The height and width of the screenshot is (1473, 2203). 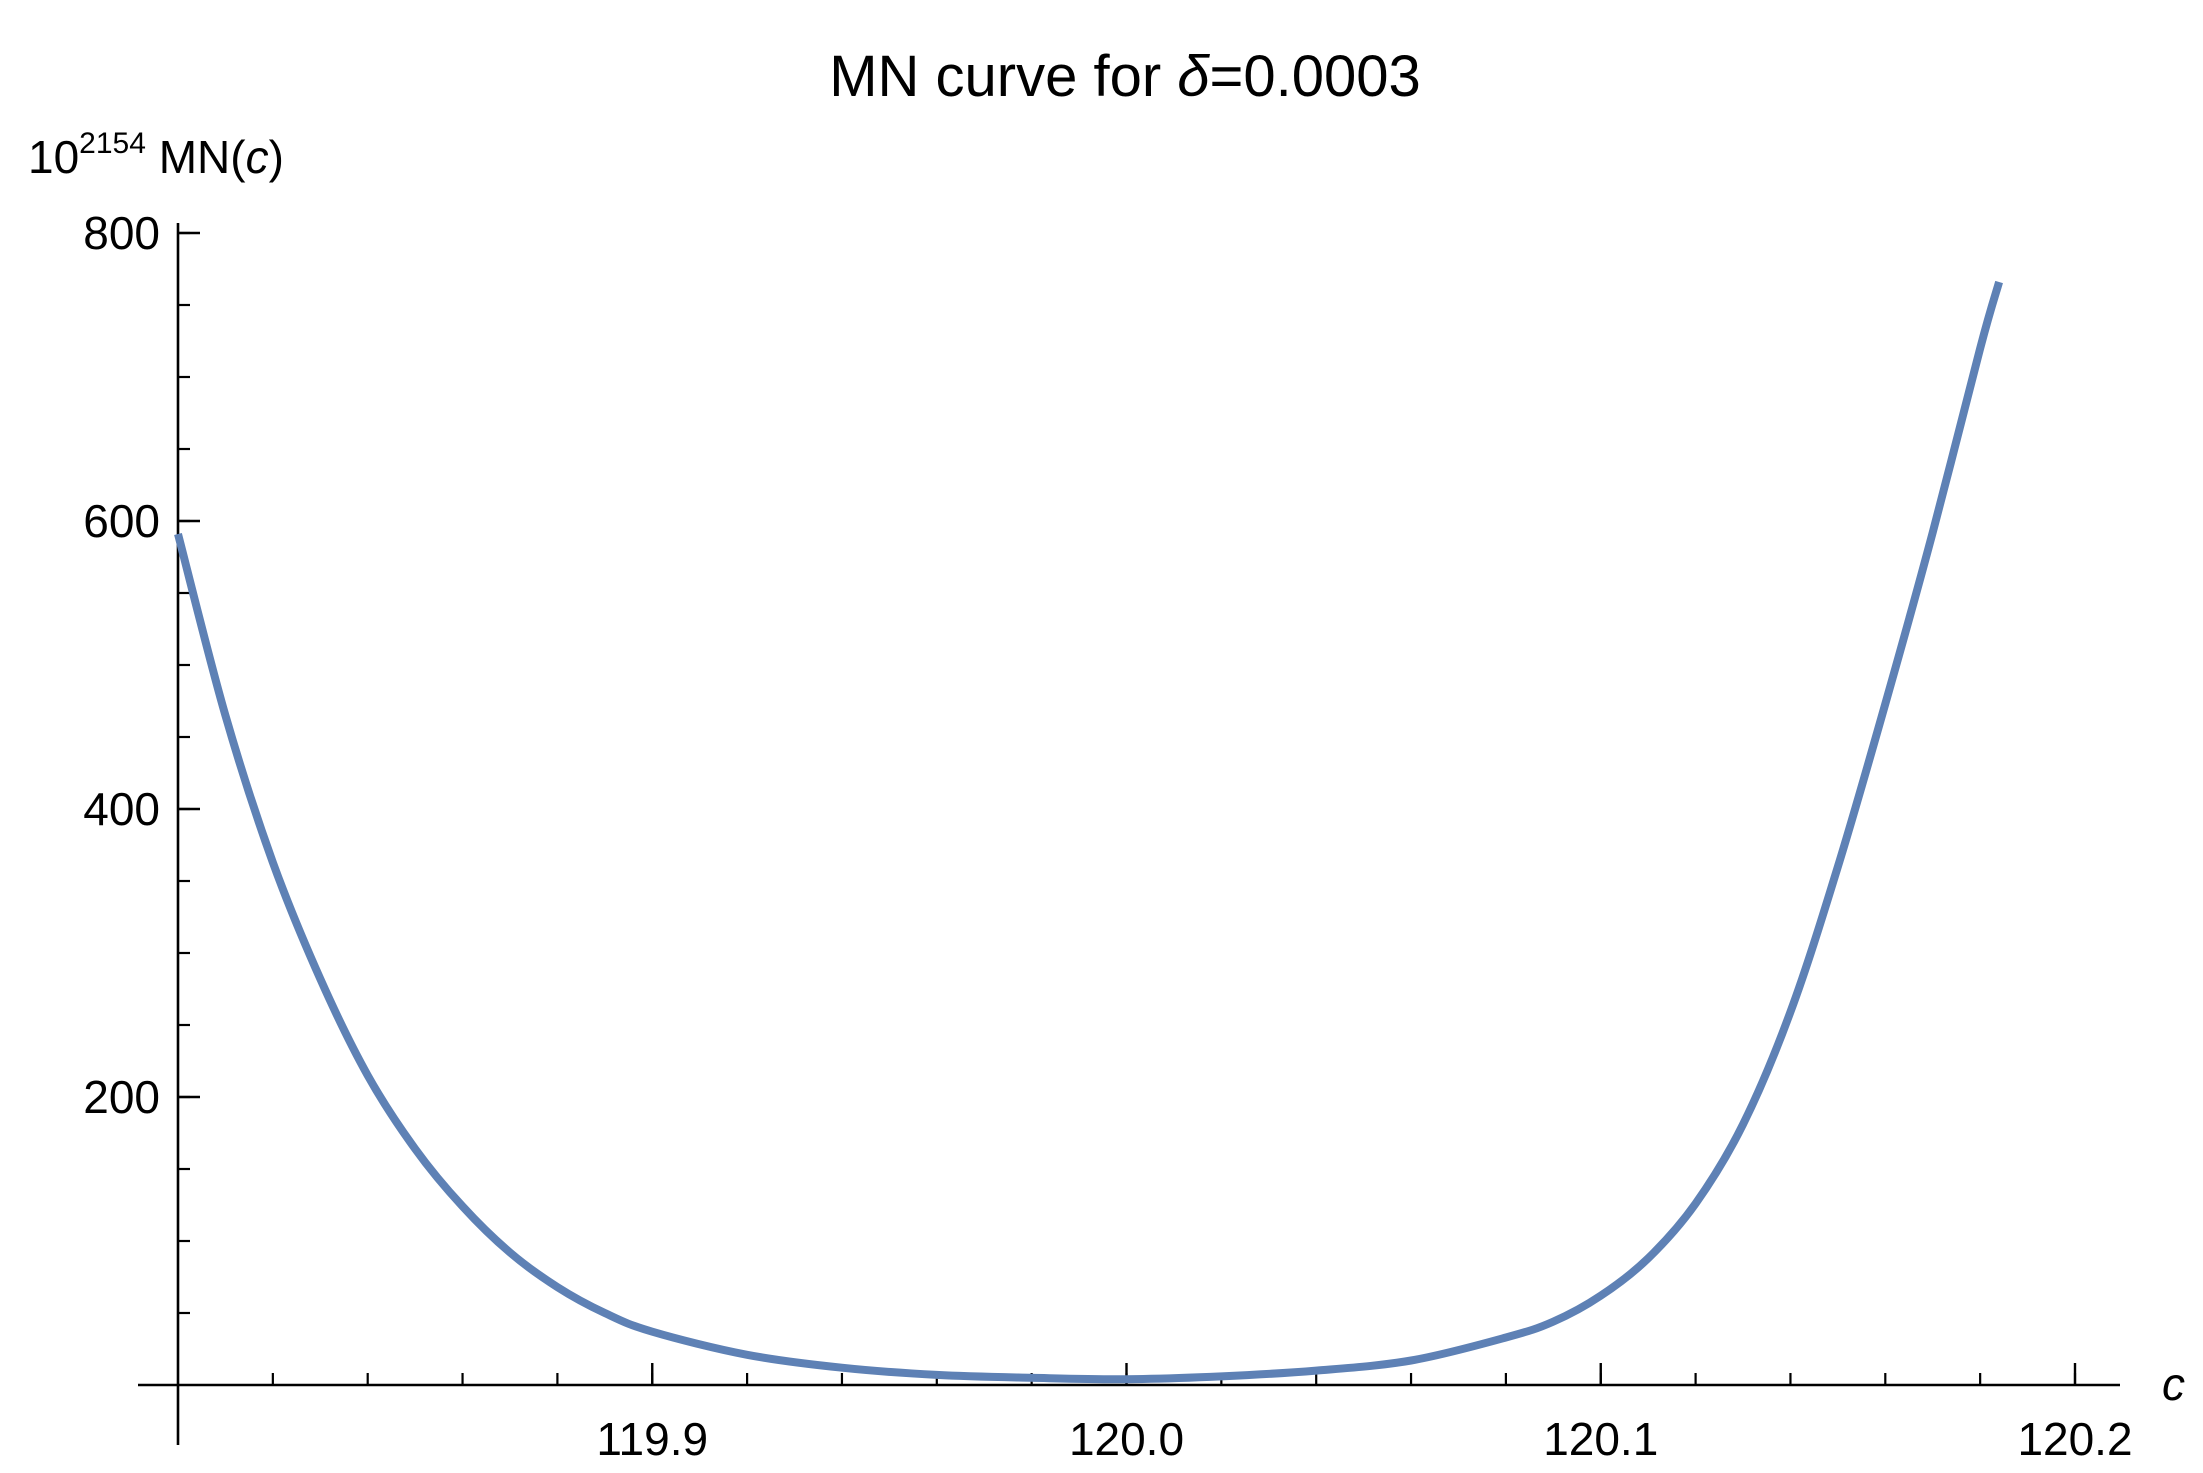 What do you see at coordinates (121, 1097) in the screenshot?
I see `y-tick-label: 200` at bounding box center [121, 1097].